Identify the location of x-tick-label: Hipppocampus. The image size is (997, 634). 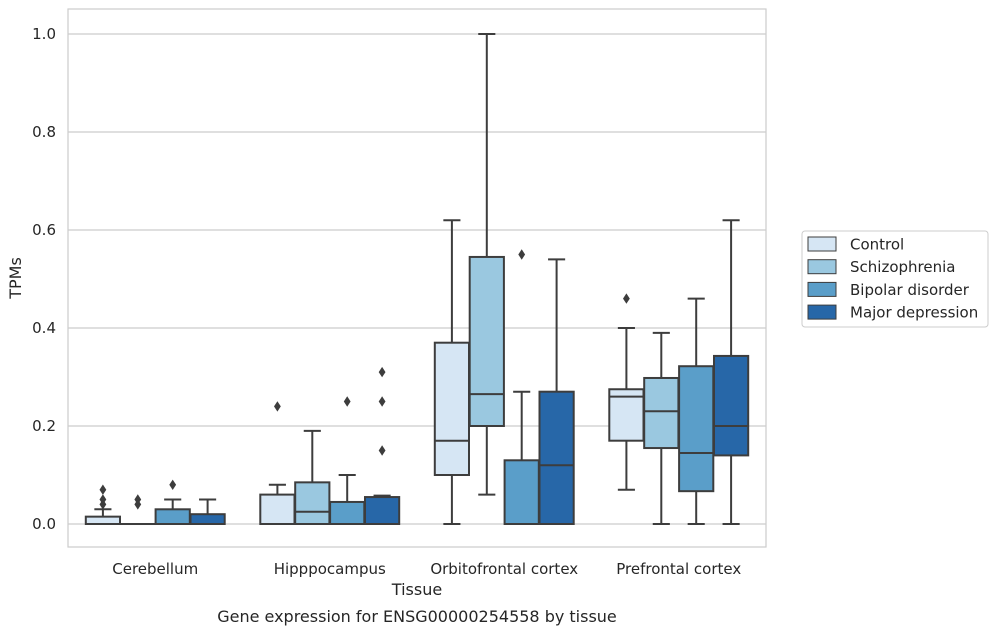
(330, 569).